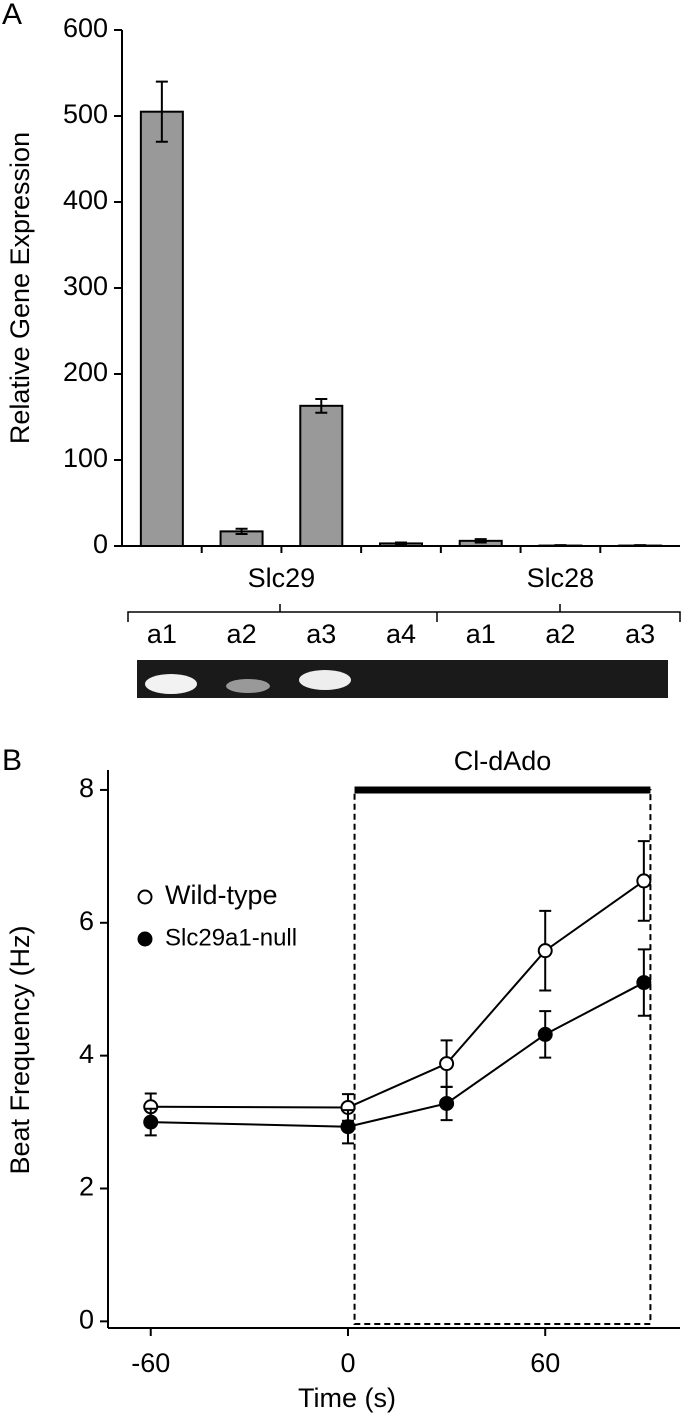 This screenshot has height=1421, width=700. What do you see at coordinates (231, 937) in the screenshot?
I see `legend-label: Slc29a1-null` at bounding box center [231, 937].